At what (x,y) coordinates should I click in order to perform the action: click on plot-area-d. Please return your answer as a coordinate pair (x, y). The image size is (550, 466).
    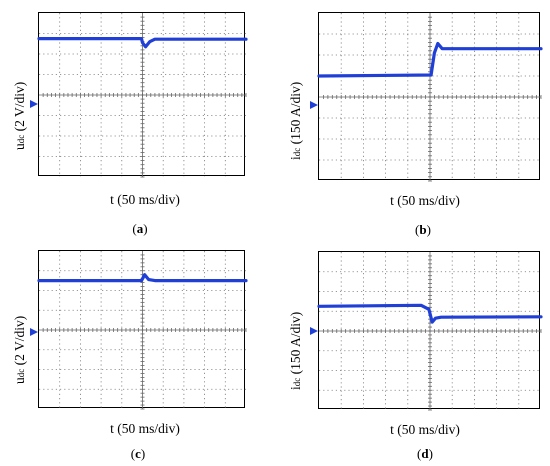
    Looking at the image, I should click on (430, 331).